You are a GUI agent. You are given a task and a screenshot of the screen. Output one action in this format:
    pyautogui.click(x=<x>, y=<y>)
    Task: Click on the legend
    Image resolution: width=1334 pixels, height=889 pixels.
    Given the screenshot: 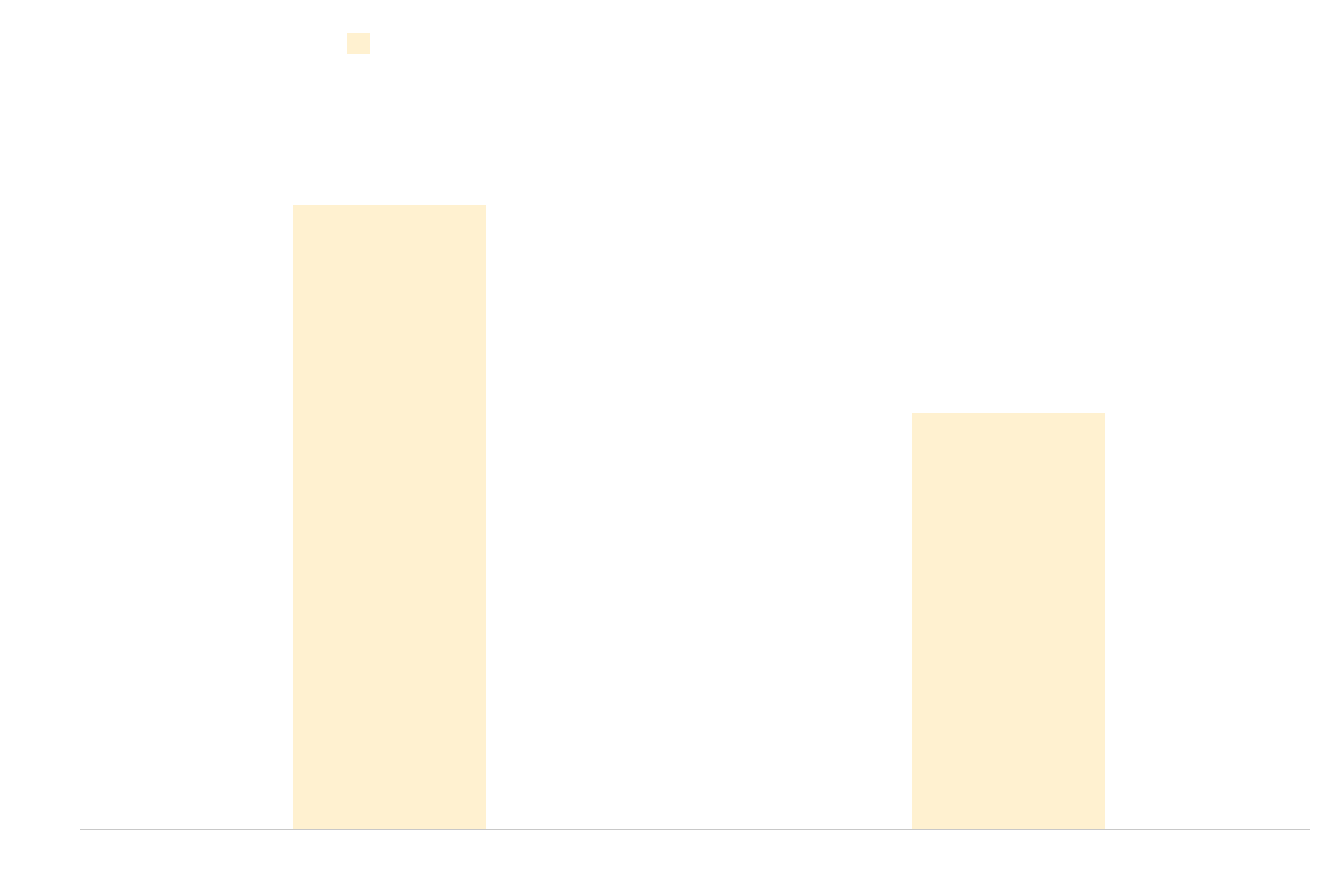 What is the action you would take?
    pyautogui.click(x=358, y=43)
    